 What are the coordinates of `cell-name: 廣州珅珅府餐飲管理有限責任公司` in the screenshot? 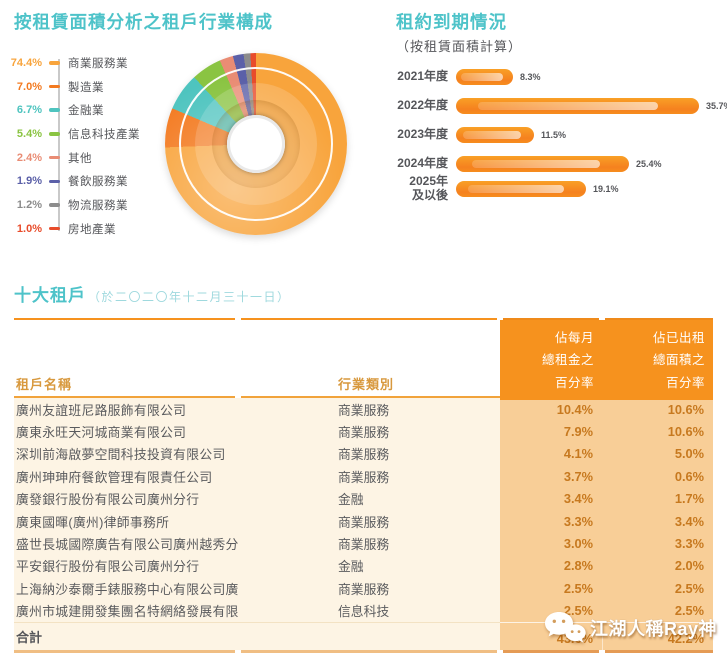 It's located at (126, 476).